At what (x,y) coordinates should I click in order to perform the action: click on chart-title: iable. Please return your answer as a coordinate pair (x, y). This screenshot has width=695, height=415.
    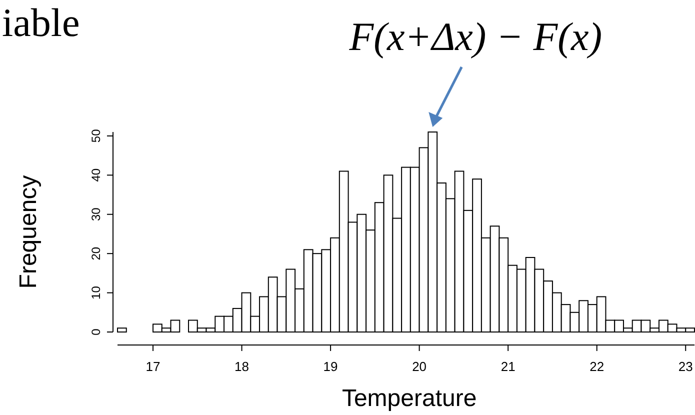
    Looking at the image, I should click on (41, 22).